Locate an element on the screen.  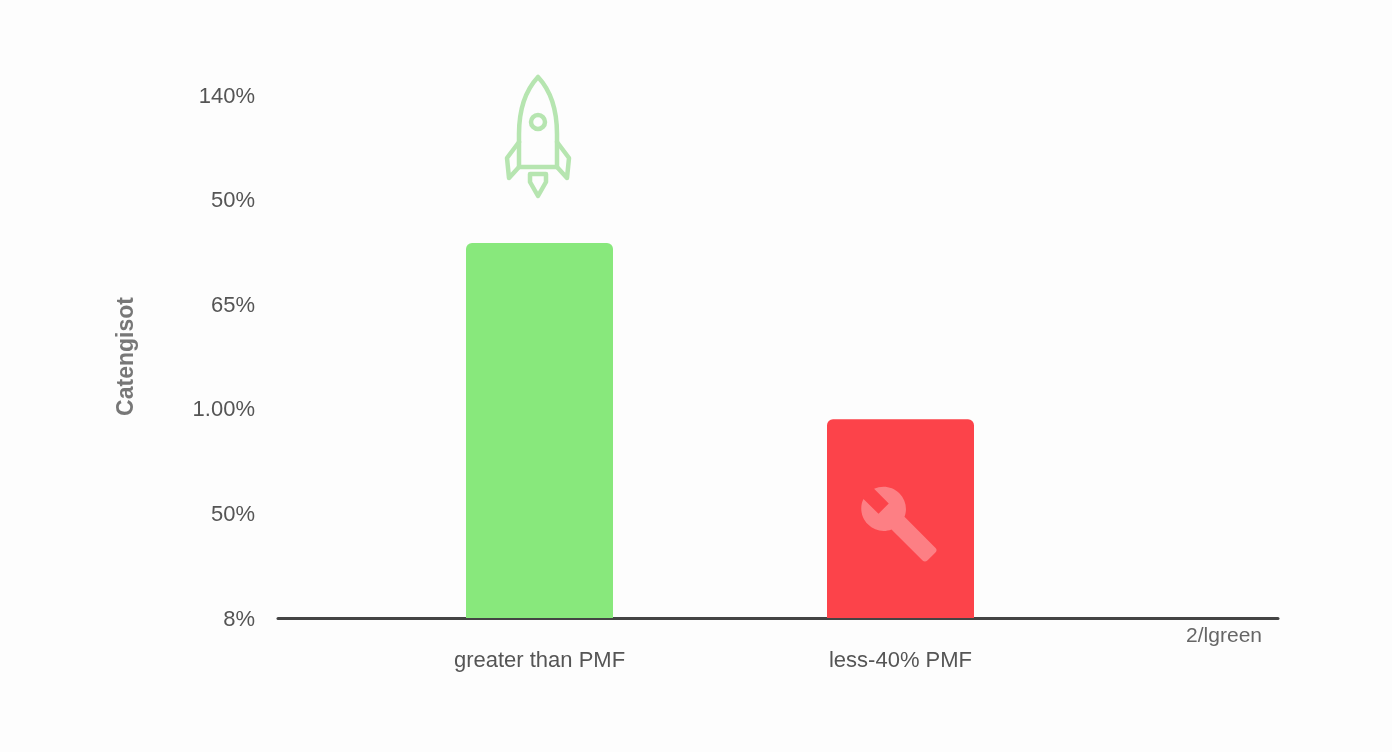
text: 65% is located at coordinates (232, 304).